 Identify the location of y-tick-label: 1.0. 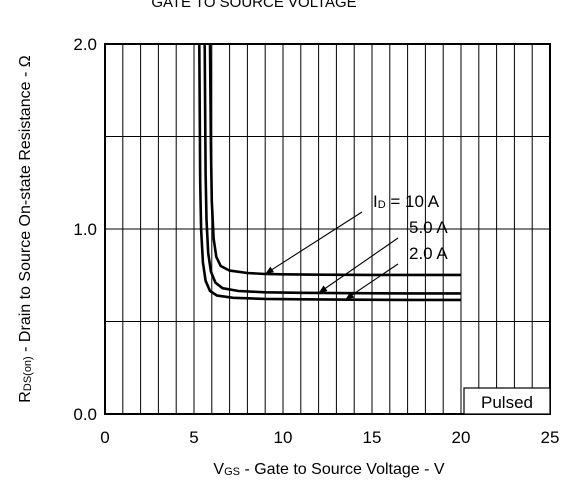
(85, 229).